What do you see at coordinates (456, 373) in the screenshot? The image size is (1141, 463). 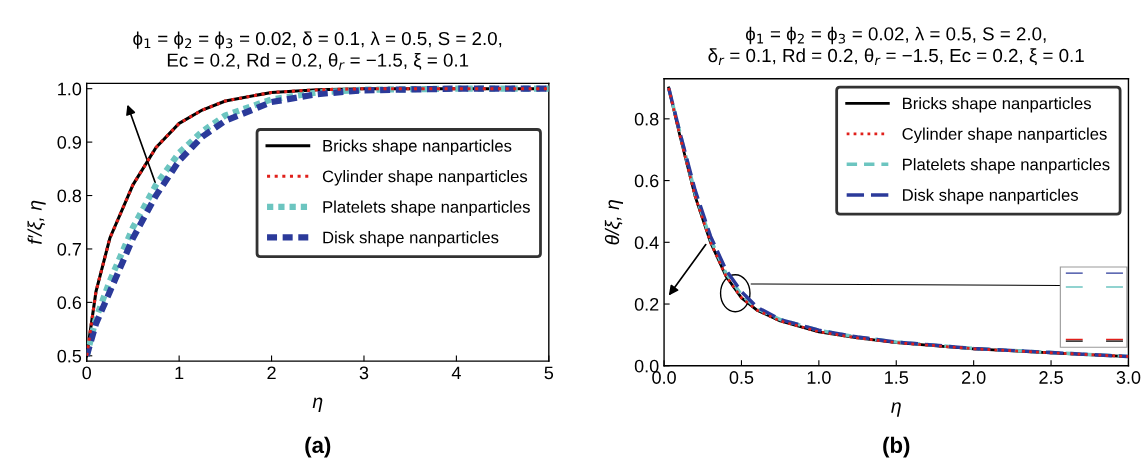 I see `x-tick-label: 4` at bounding box center [456, 373].